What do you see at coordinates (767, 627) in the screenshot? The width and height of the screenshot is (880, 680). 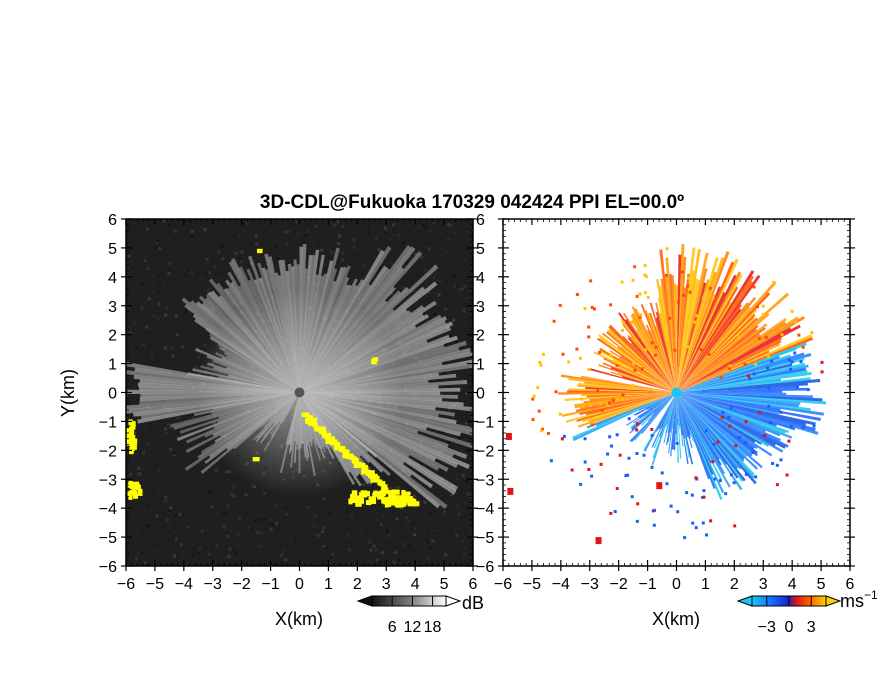 I see `colorbar-tick-label: −3` at bounding box center [767, 627].